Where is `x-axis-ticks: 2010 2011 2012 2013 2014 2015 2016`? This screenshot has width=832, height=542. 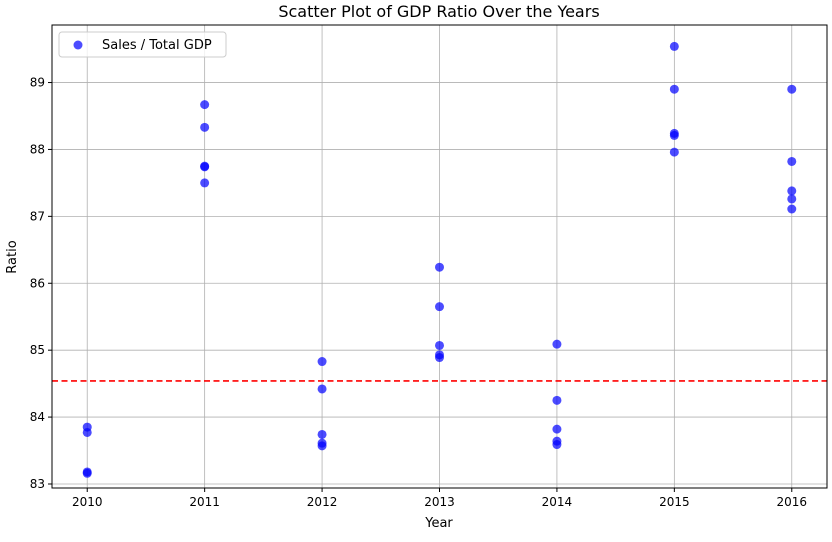
x-axis-ticks: 2010 2011 2012 2013 2014 2015 2016 is located at coordinates (439, 498).